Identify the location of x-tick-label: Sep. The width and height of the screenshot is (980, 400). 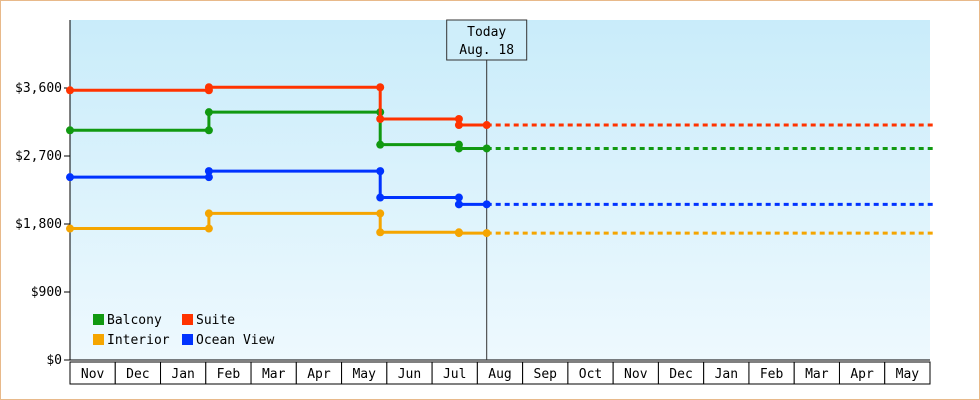
(546, 374).